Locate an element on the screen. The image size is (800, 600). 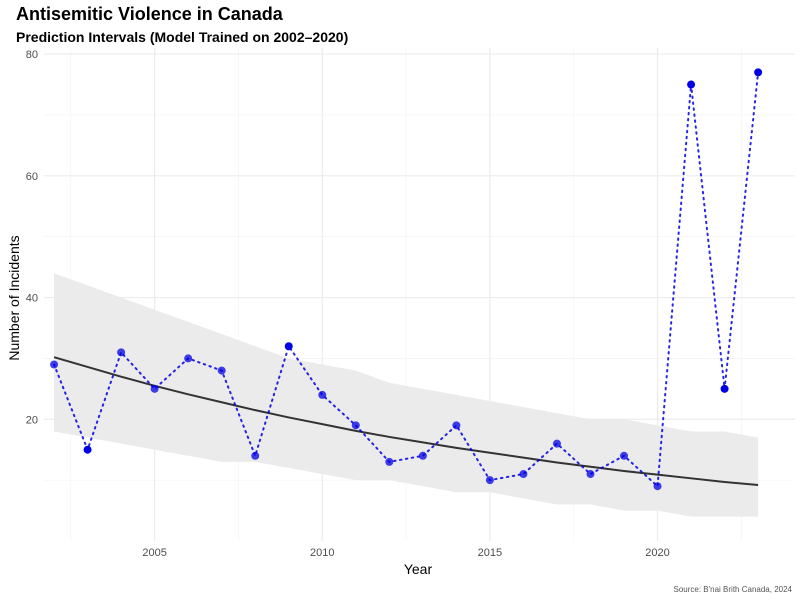
x-tick-label: 2010 is located at coordinates (322, 553).